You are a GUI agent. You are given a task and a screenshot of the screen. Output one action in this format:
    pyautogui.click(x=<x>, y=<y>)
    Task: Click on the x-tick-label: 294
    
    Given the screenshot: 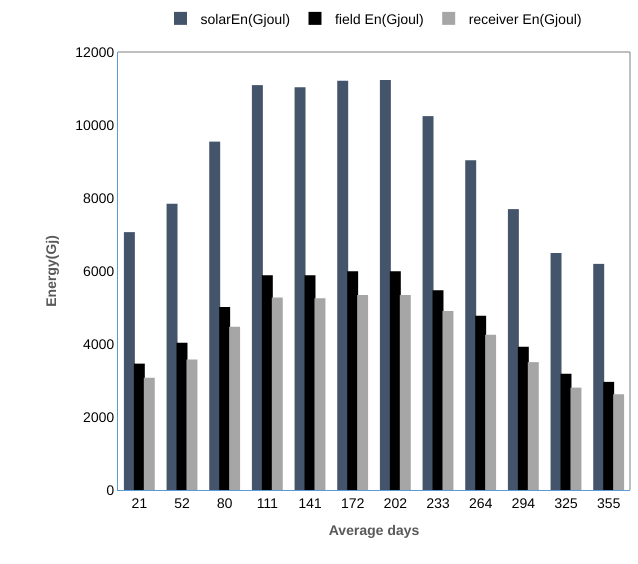 What is the action you would take?
    pyautogui.click(x=524, y=502)
    